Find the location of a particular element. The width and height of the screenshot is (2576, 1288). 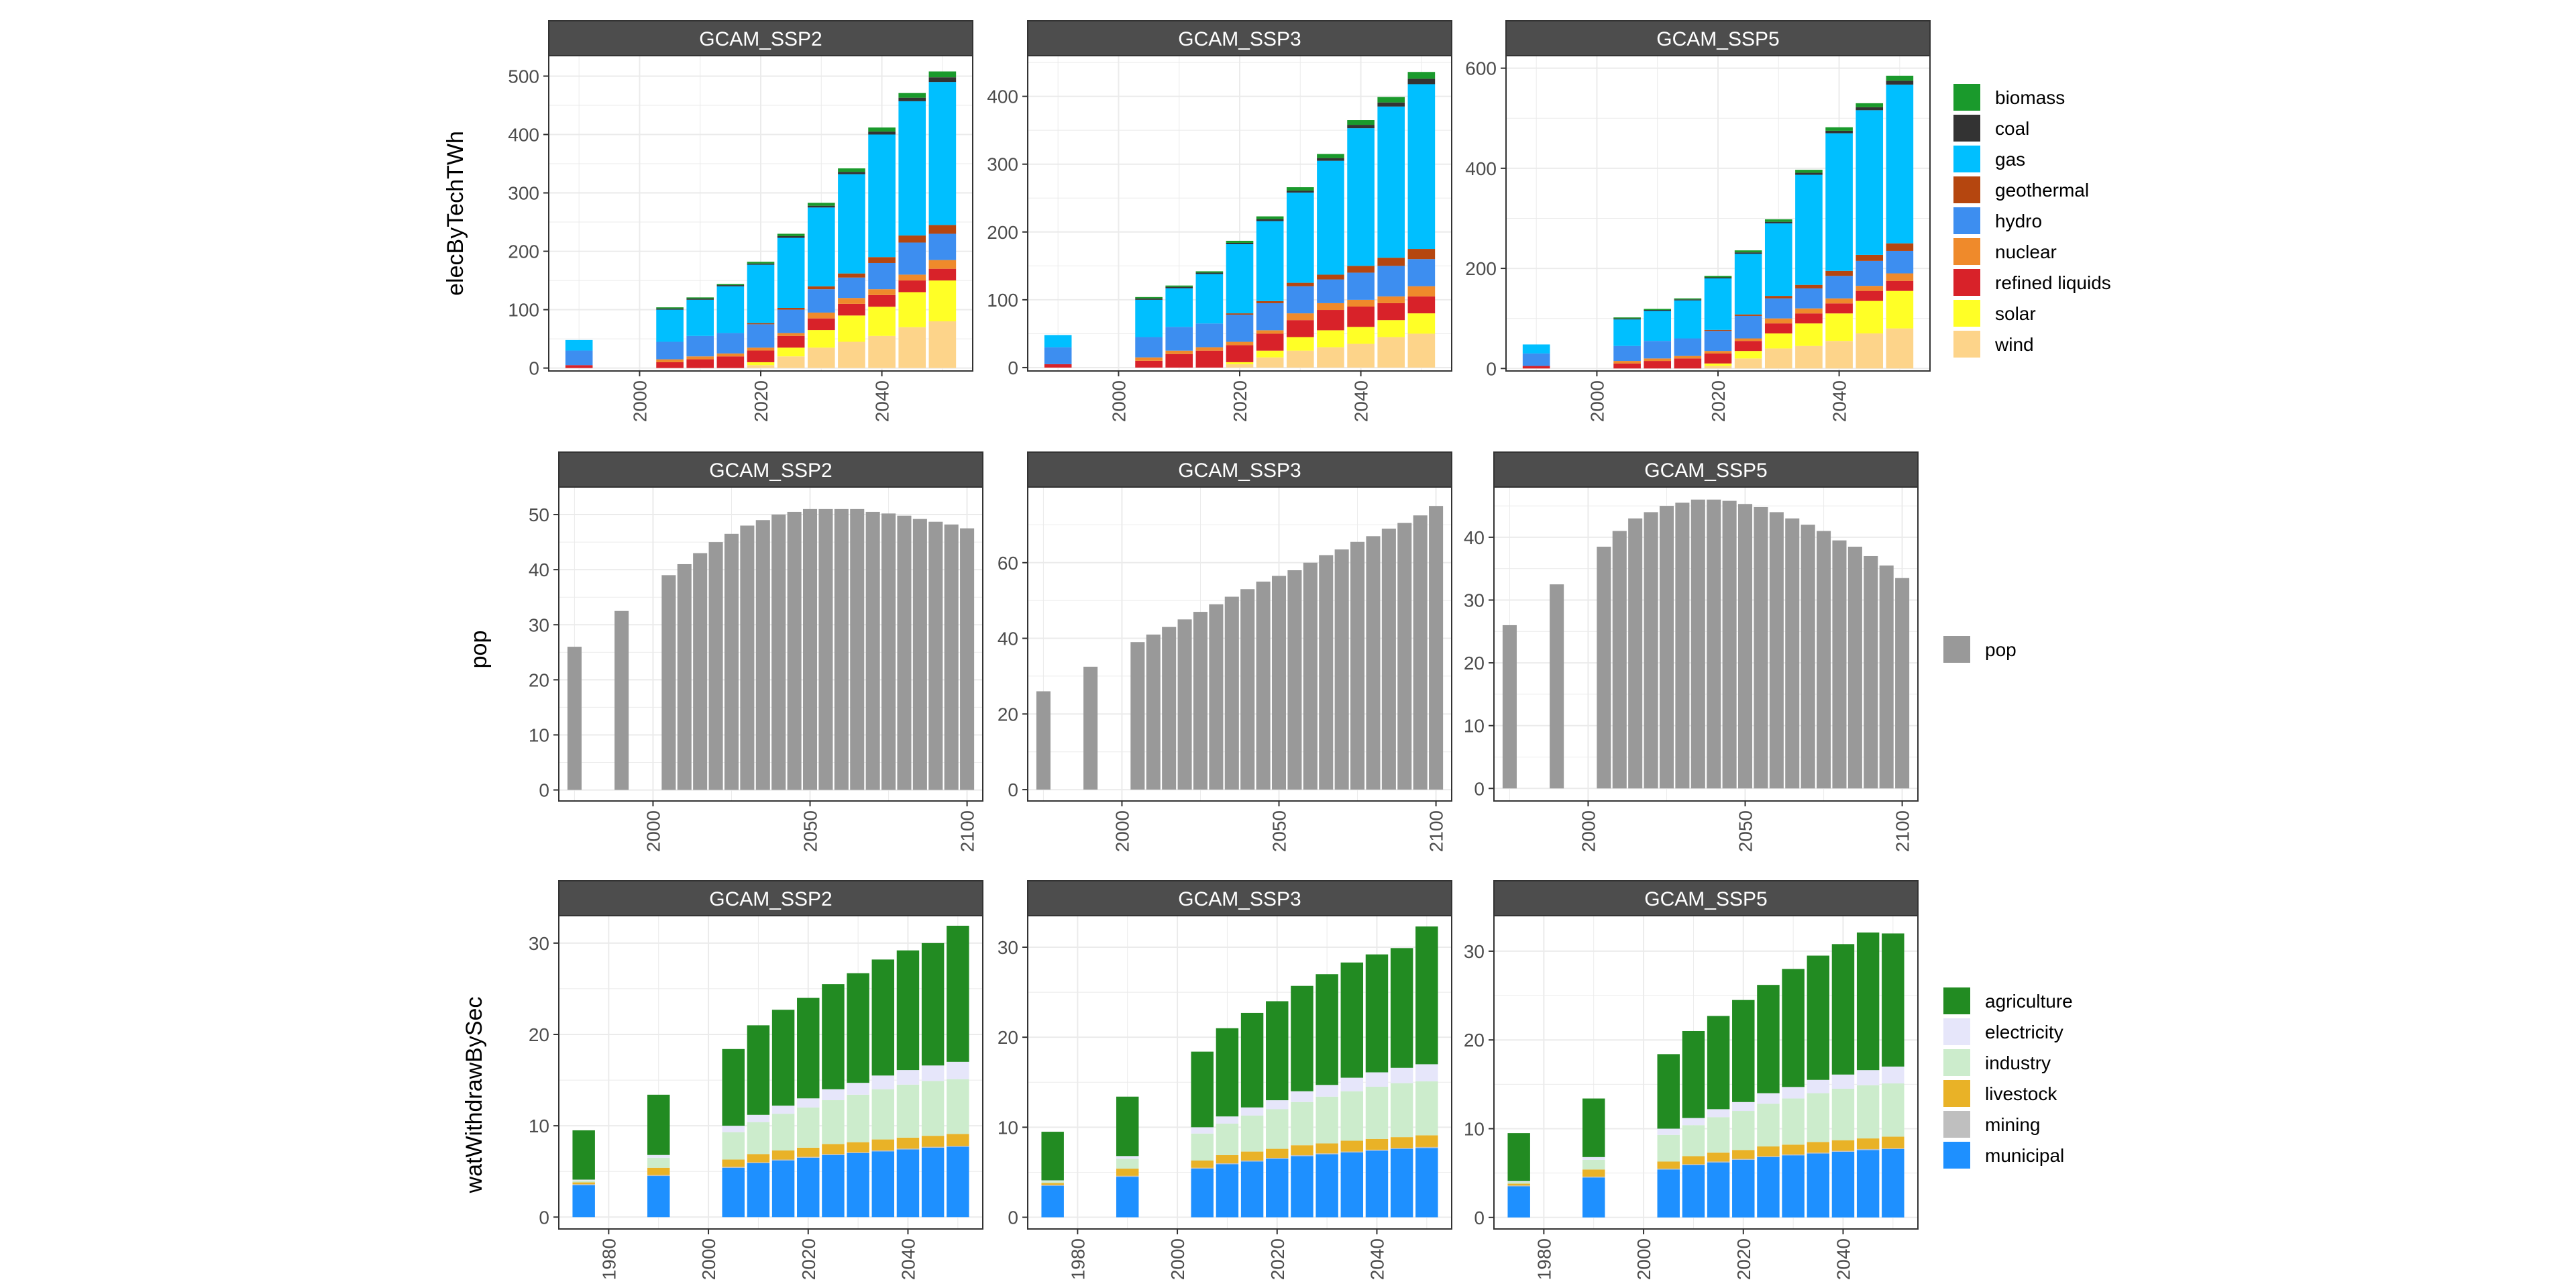

y-tick-label: 100 is located at coordinates (523, 310).